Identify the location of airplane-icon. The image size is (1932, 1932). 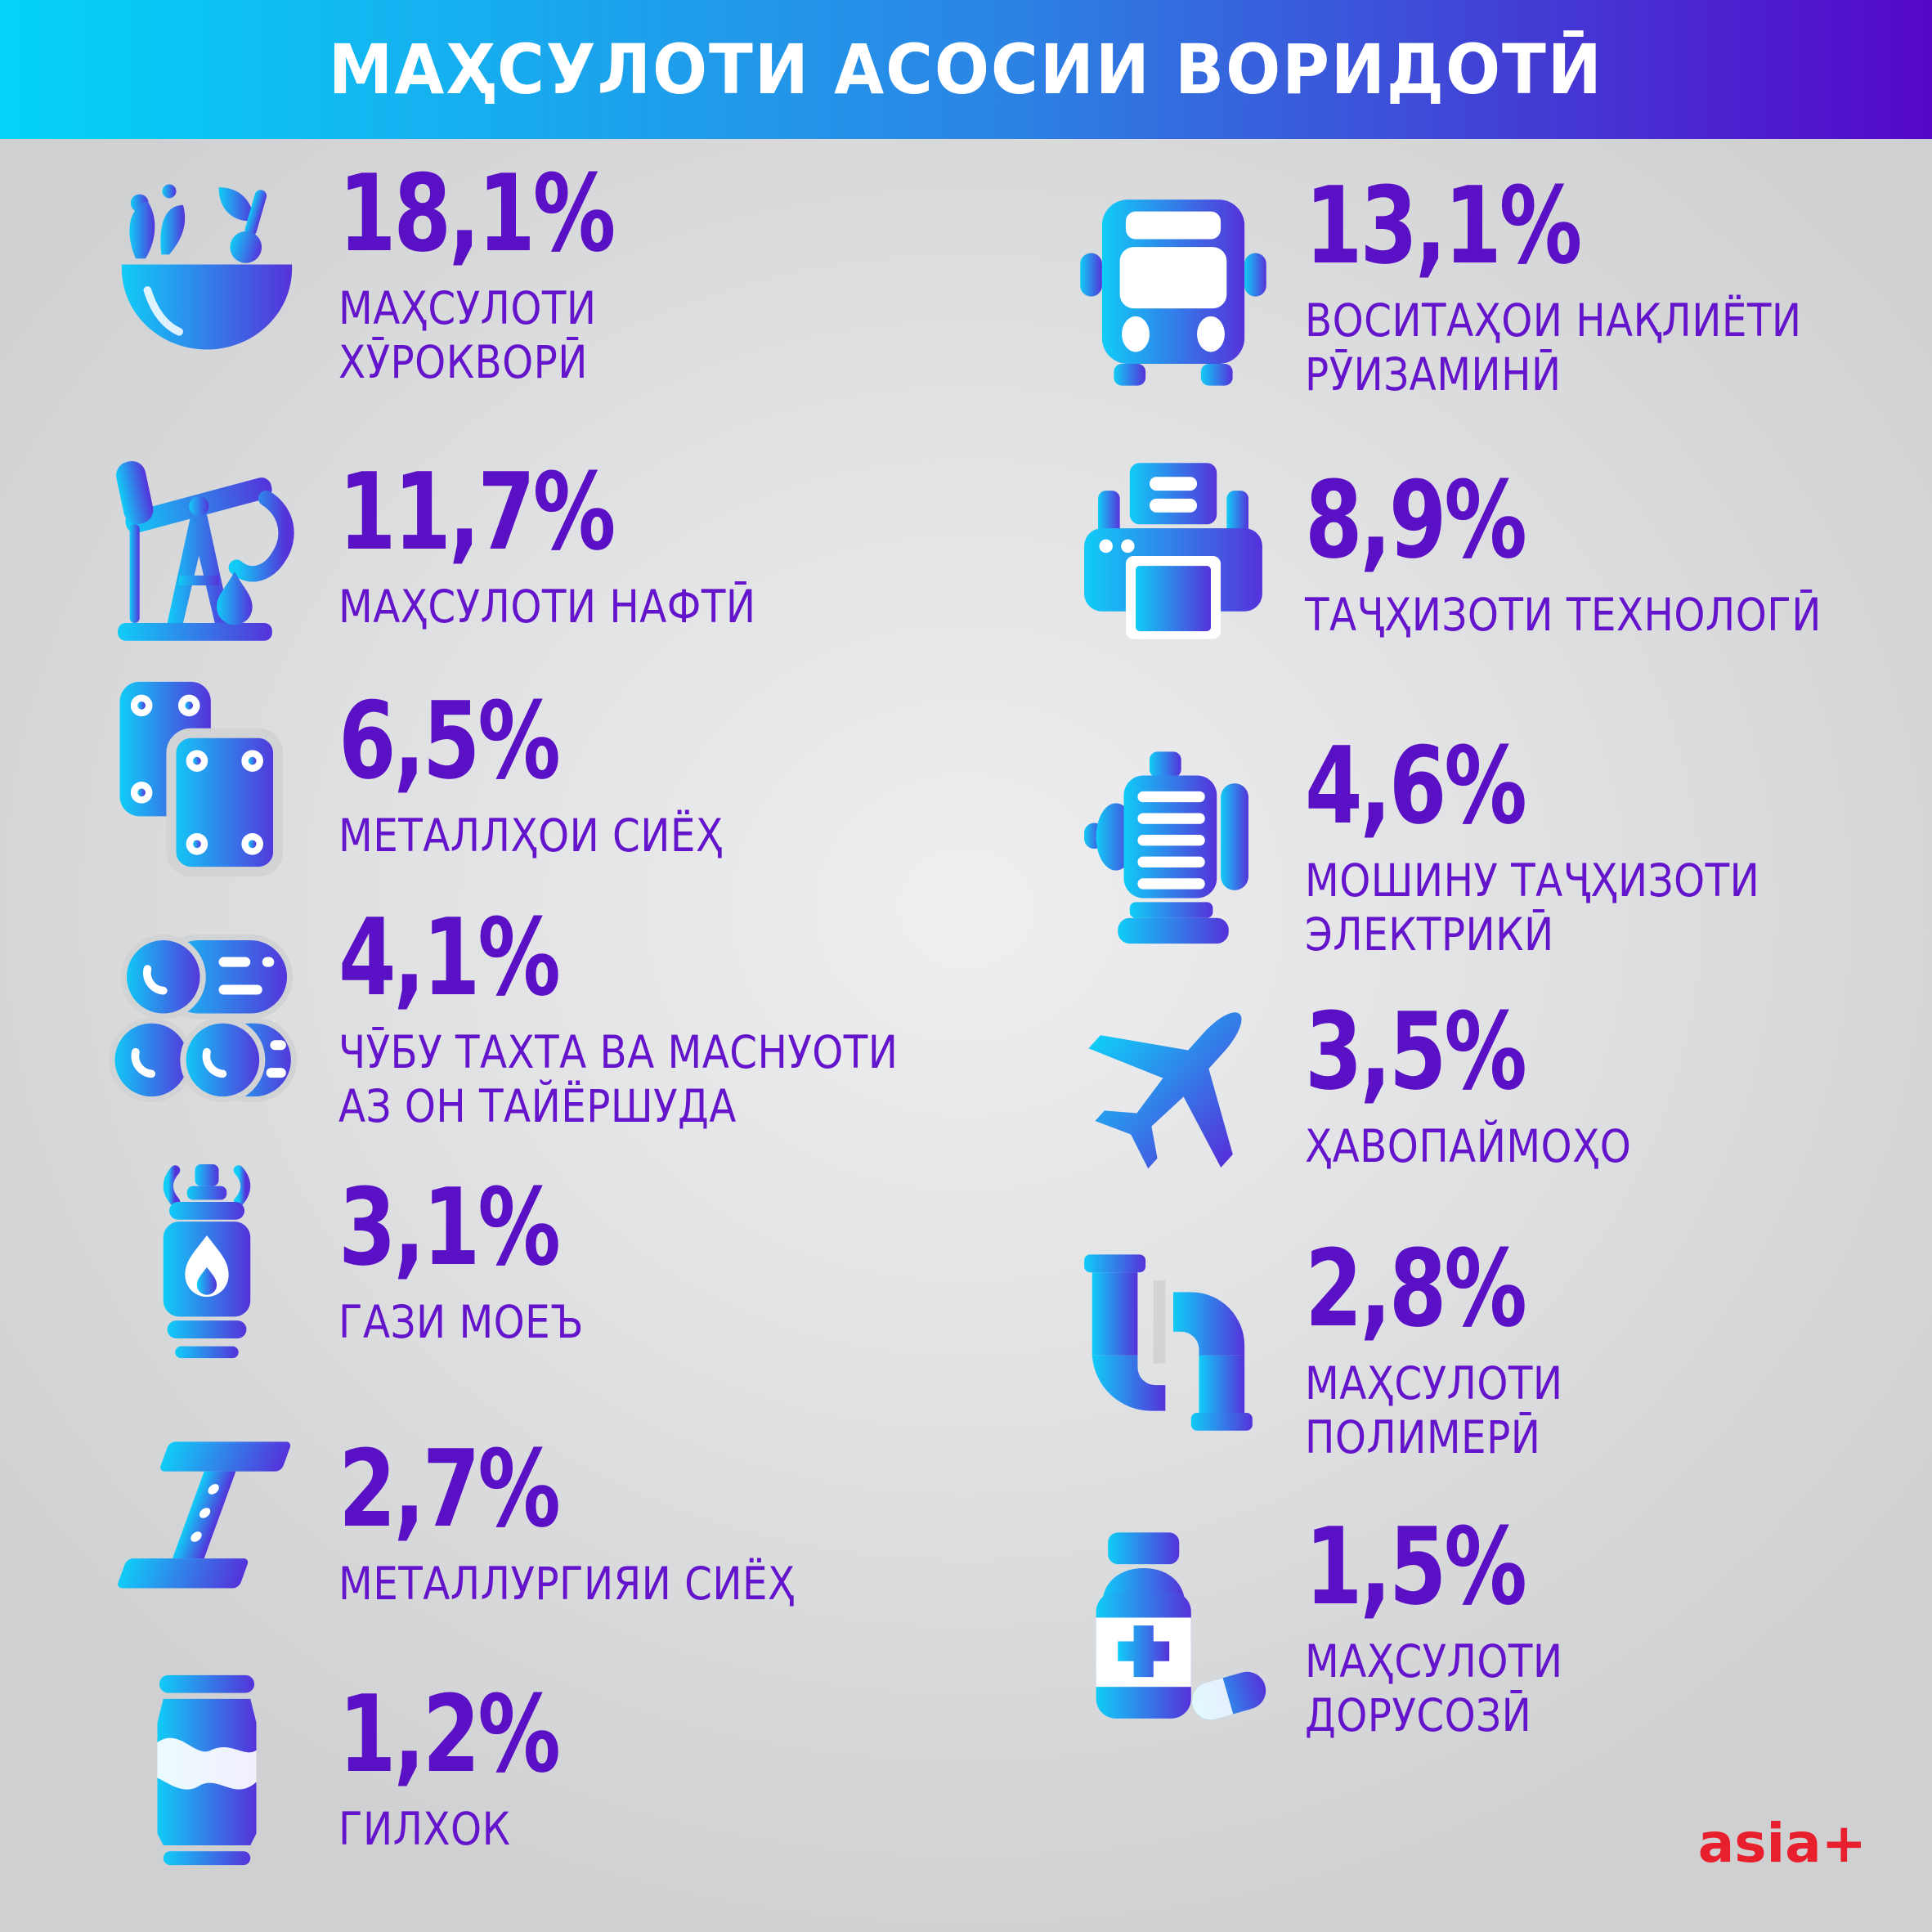
(1173, 1087).